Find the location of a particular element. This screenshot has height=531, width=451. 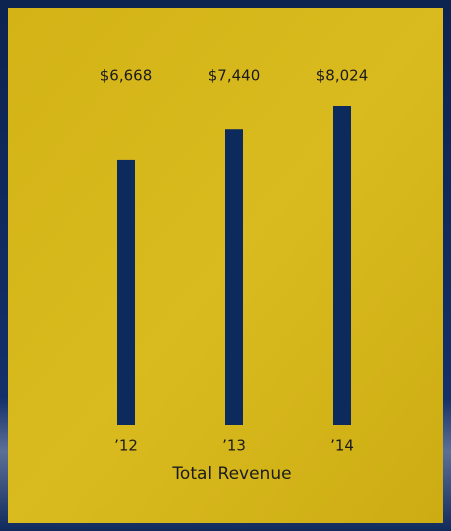

x-tick-label: ’13 is located at coordinates (234, 446).